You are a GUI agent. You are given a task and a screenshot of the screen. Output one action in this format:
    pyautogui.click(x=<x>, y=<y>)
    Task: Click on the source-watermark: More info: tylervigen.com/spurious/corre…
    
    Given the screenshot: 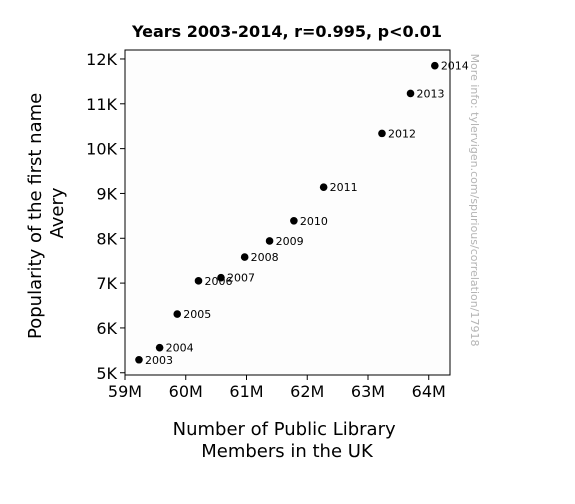 What is the action you would take?
    pyautogui.click(x=474, y=200)
    